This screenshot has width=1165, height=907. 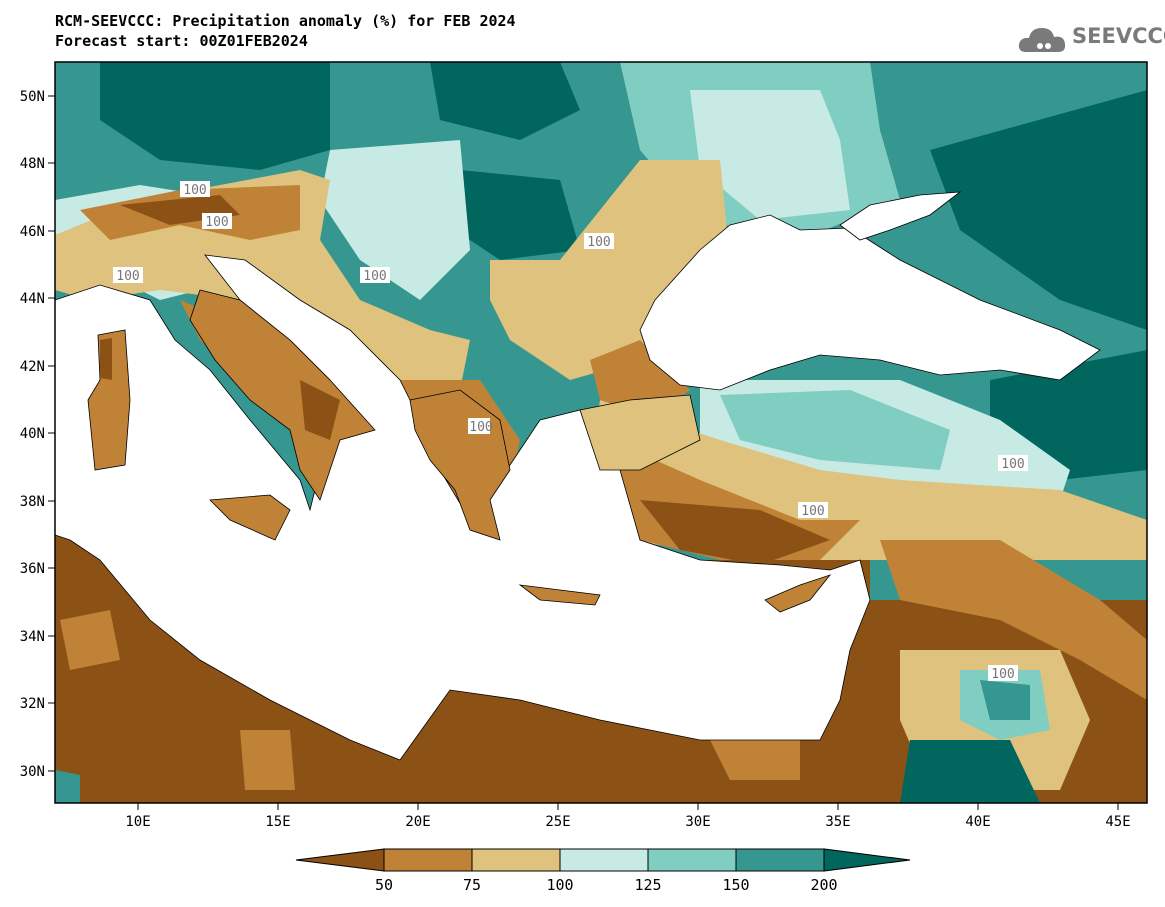 What do you see at coordinates (340, 860) in the screenshot?
I see `colorbar-left-arrow` at bounding box center [340, 860].